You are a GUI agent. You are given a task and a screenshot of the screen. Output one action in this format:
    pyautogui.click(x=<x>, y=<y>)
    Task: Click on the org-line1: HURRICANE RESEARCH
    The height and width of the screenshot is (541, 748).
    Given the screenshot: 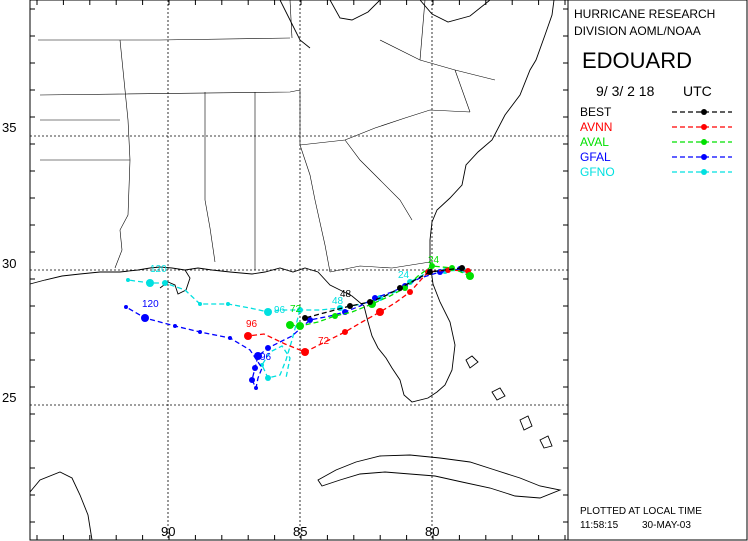 What is the action you would take?
    pyautogui.click(x=644, y=14)
    